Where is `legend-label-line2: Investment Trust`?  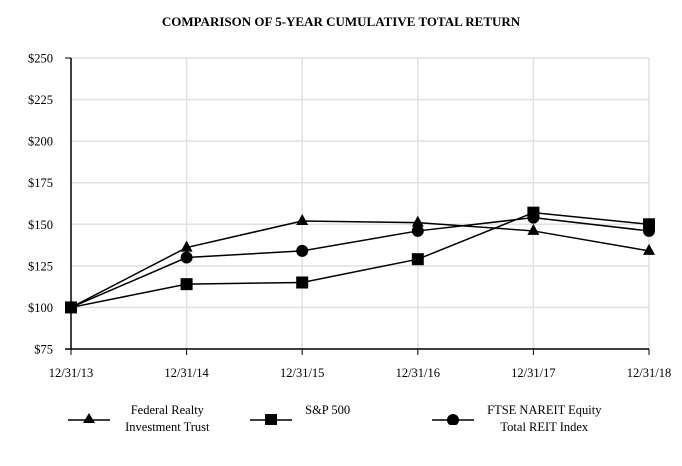 legend-label-line2: Investment Trust is located at coordinates (167, 427).